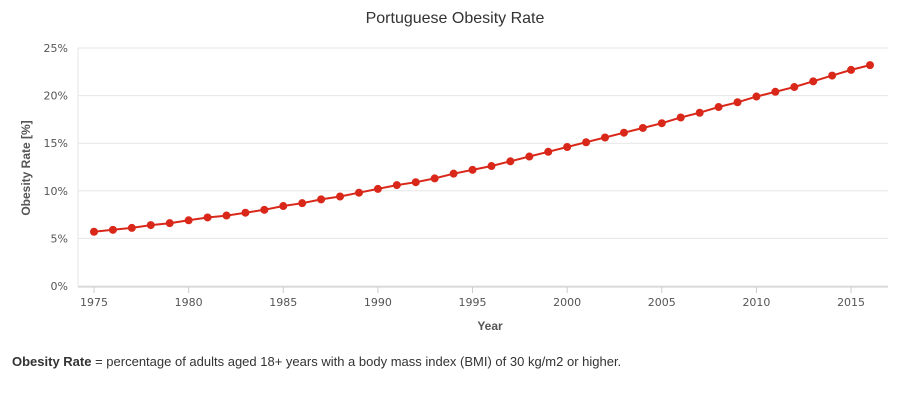  What do you see at coordinates (56, 167) in the screenshot?
I see `y-axis-ticks: 0% 5% 10% 15% 20% 25%` at bounding box center [56, 167].